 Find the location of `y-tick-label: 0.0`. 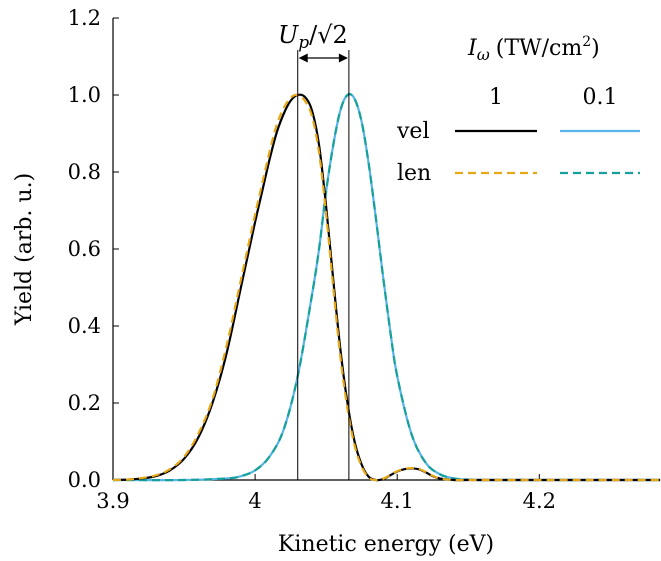

y-tick-label: 0.0 is located at coordinates (84, 480).